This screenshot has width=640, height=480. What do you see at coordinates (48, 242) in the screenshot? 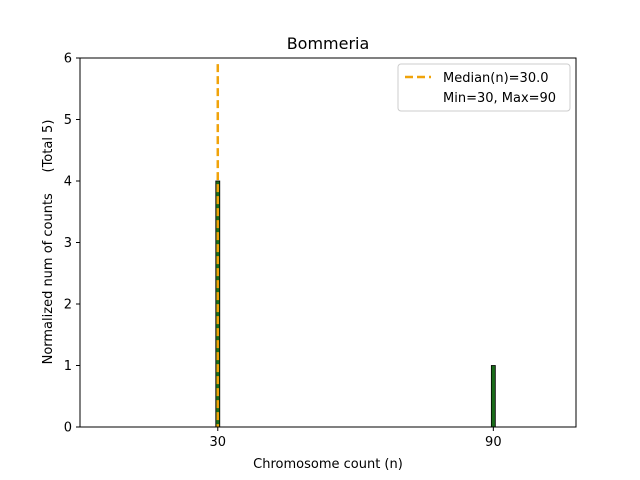
I see `y-axis-label: Normalized num of counts (Total 5)` at bounding box center [48, 242].